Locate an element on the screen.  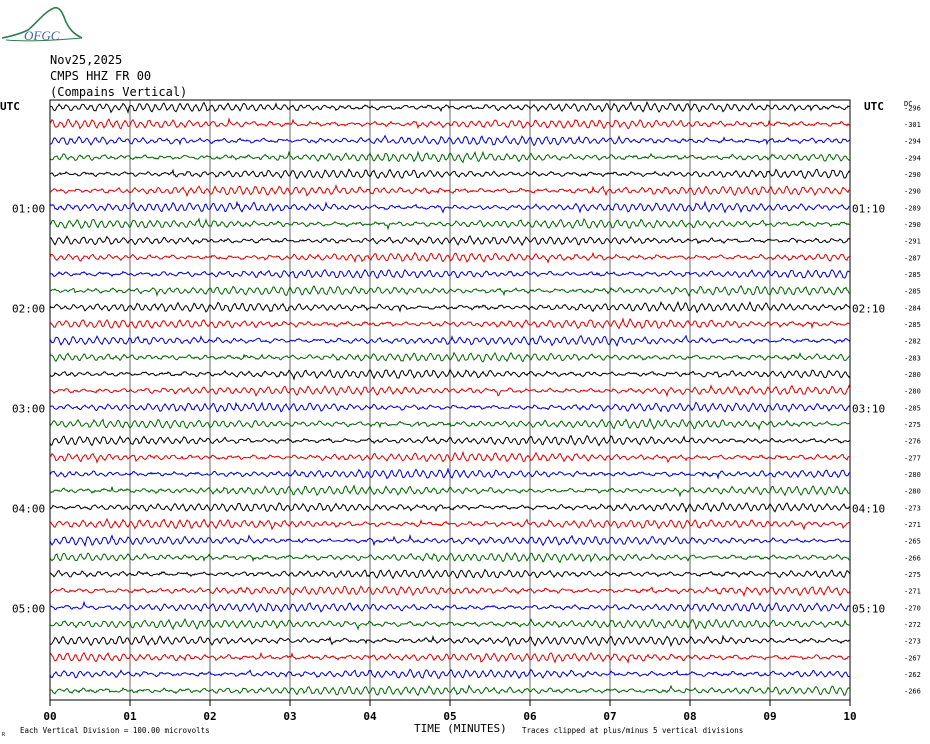
utc-left-title: UTC is located at coordinates (10, 106).